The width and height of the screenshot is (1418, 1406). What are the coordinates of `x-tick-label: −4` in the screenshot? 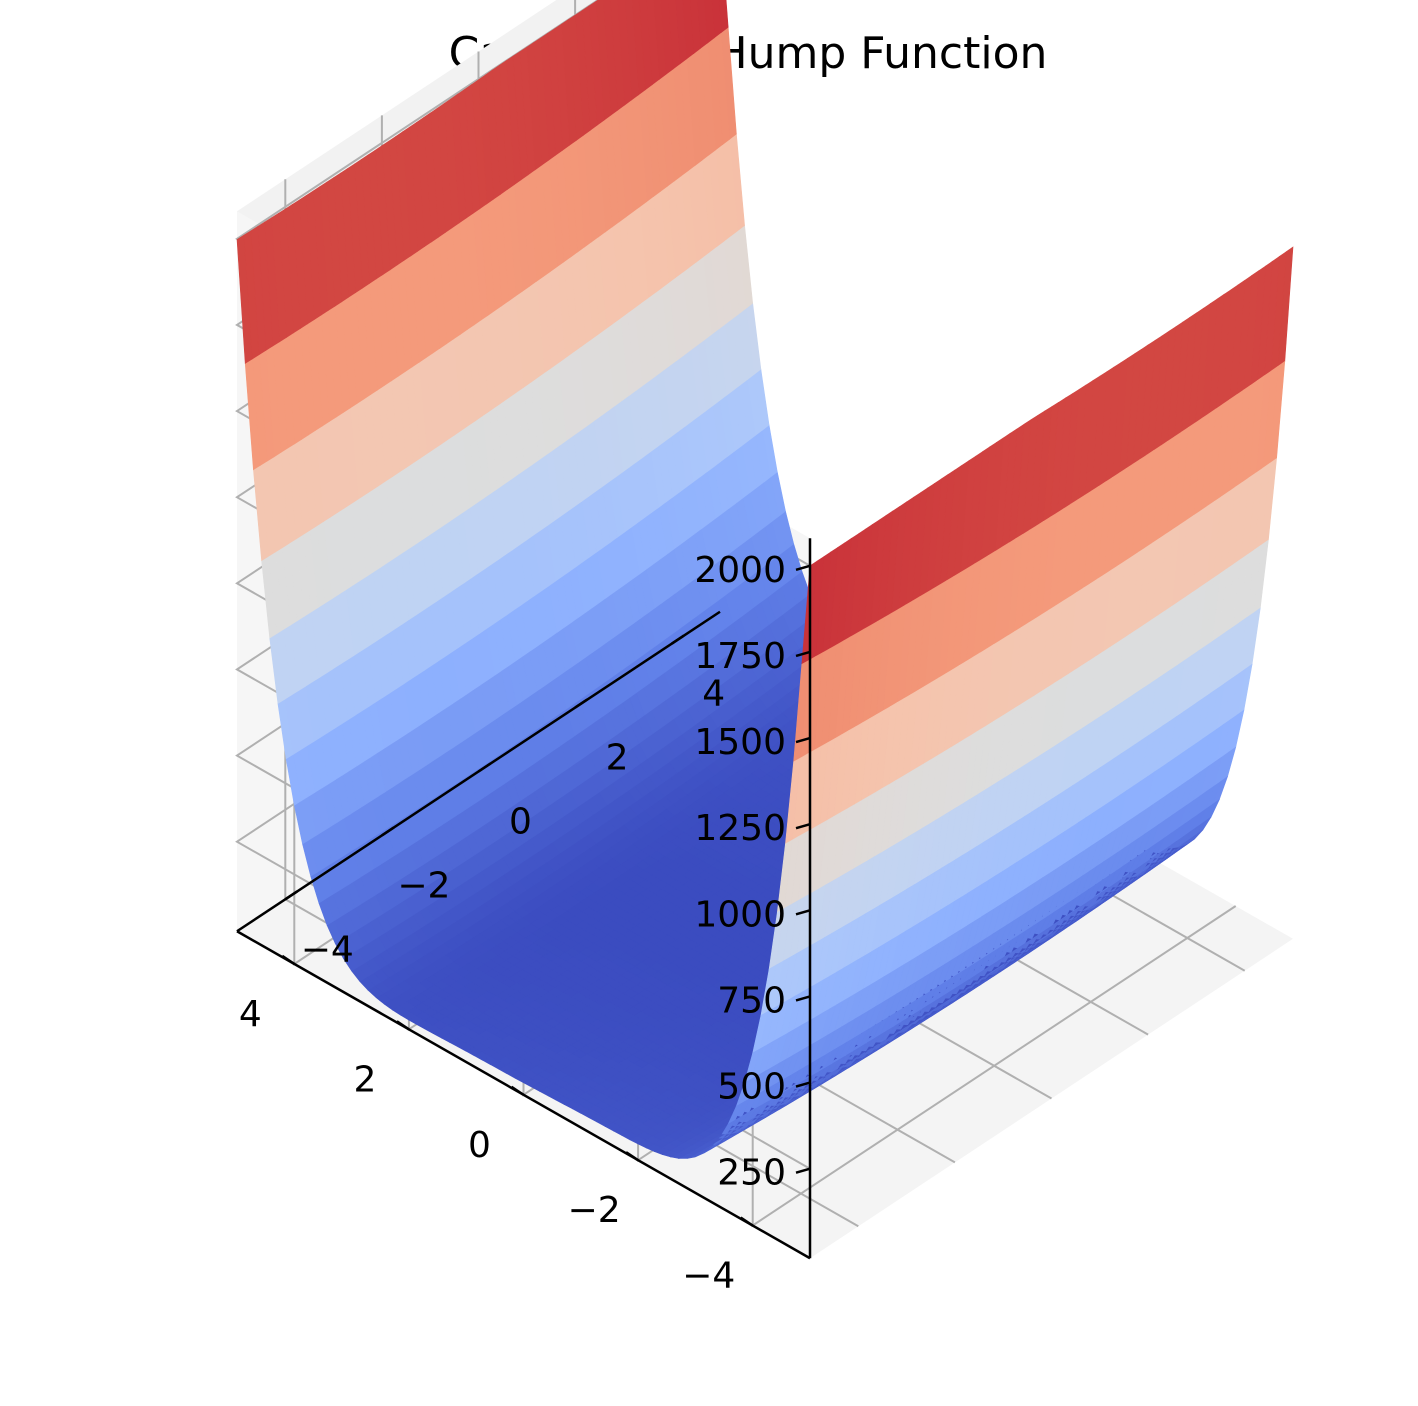 It's located at (708, 1276).